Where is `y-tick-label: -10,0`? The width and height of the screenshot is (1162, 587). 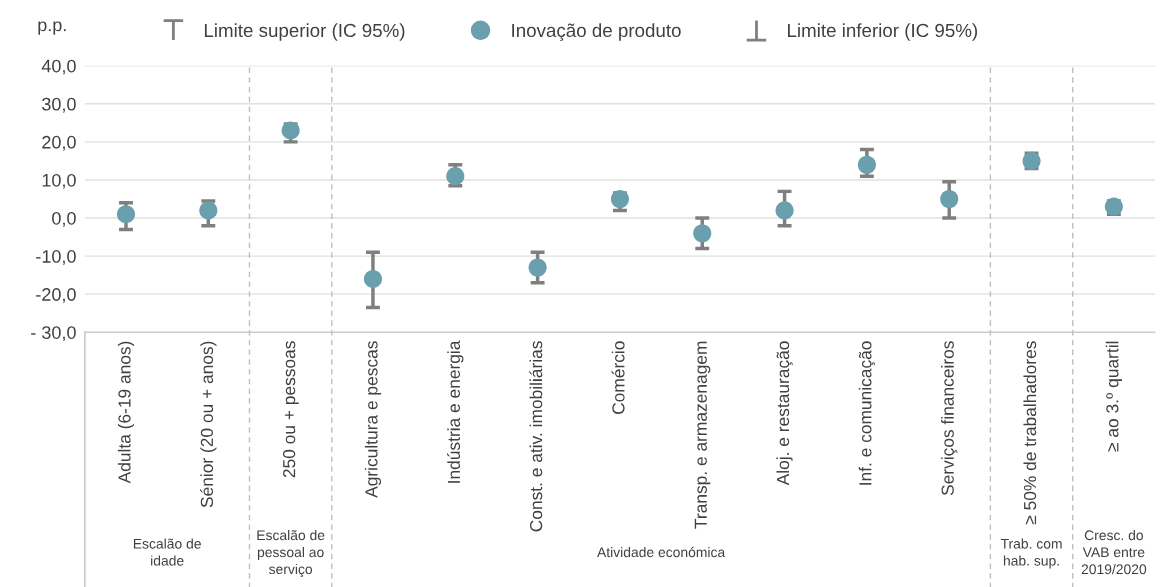
y-tick-label: -10,0 is located at coordinates (56, 257).